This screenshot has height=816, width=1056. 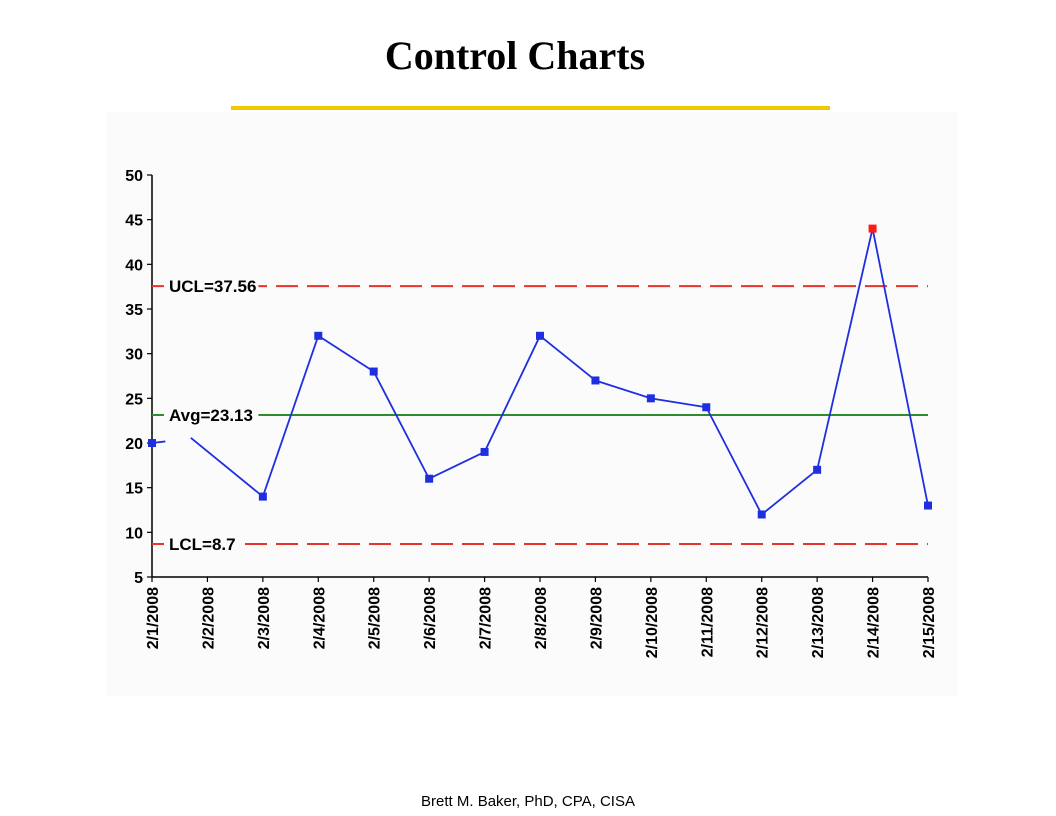 What do you see at coordinates (872, 228) in the screenshot?
I see `out-of-control-point` at bounding box center [872, 228].